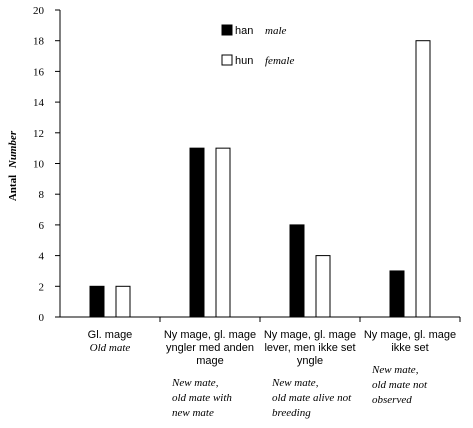 The width and height of the screenshot is (473, 428). Describe the element at coordinates (312, 398) in the screenshot. I see `x-category-label-en: old mate alive not` at that location.